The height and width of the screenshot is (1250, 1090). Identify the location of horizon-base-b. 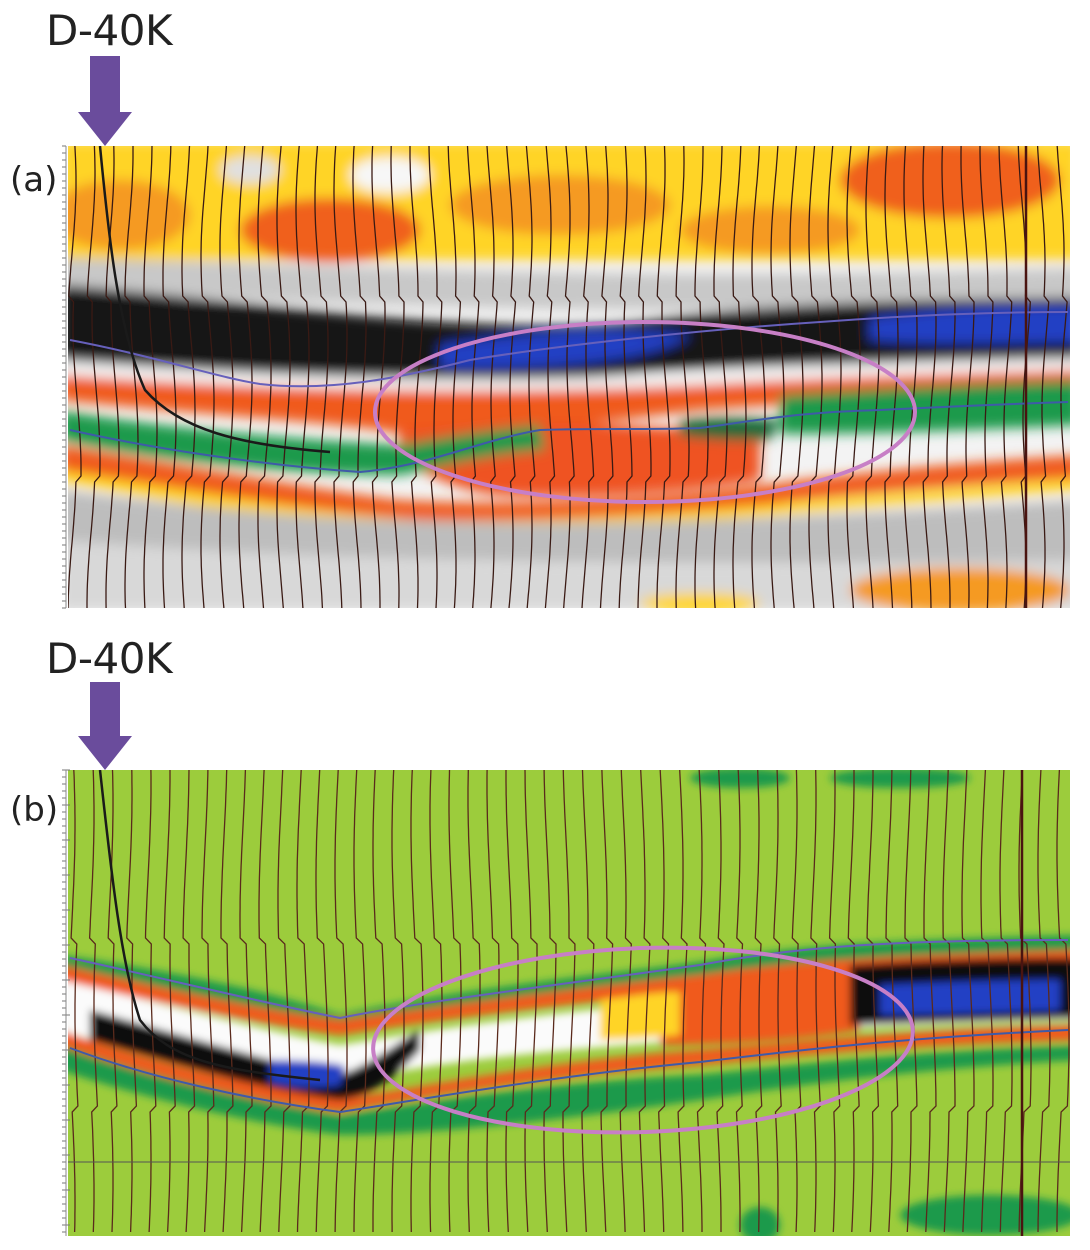
(569, 1071).